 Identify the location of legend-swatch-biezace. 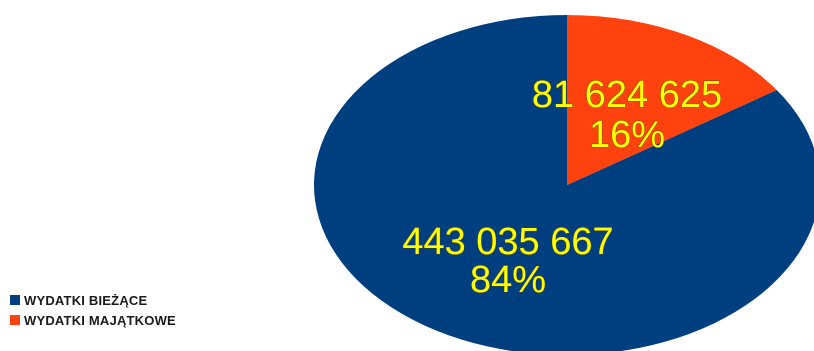
(15, 300).